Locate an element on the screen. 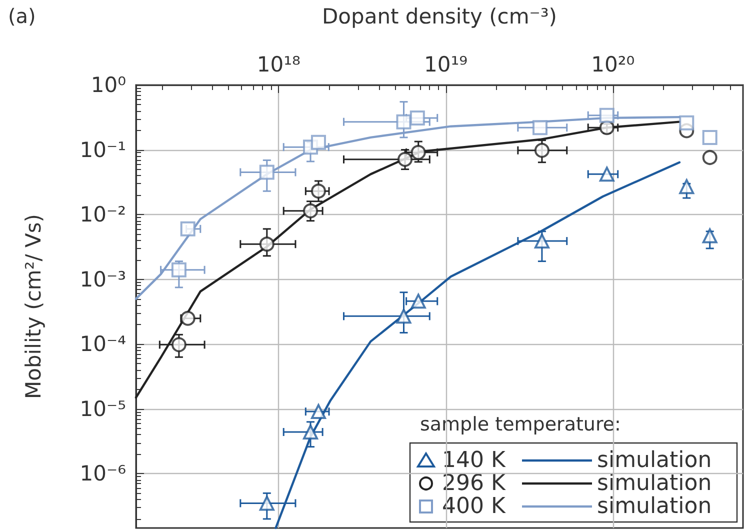 The height and width of the screenshot is (531, 747). y-tick-label: 10⁻⁴ is located at coordinates (103, 344).